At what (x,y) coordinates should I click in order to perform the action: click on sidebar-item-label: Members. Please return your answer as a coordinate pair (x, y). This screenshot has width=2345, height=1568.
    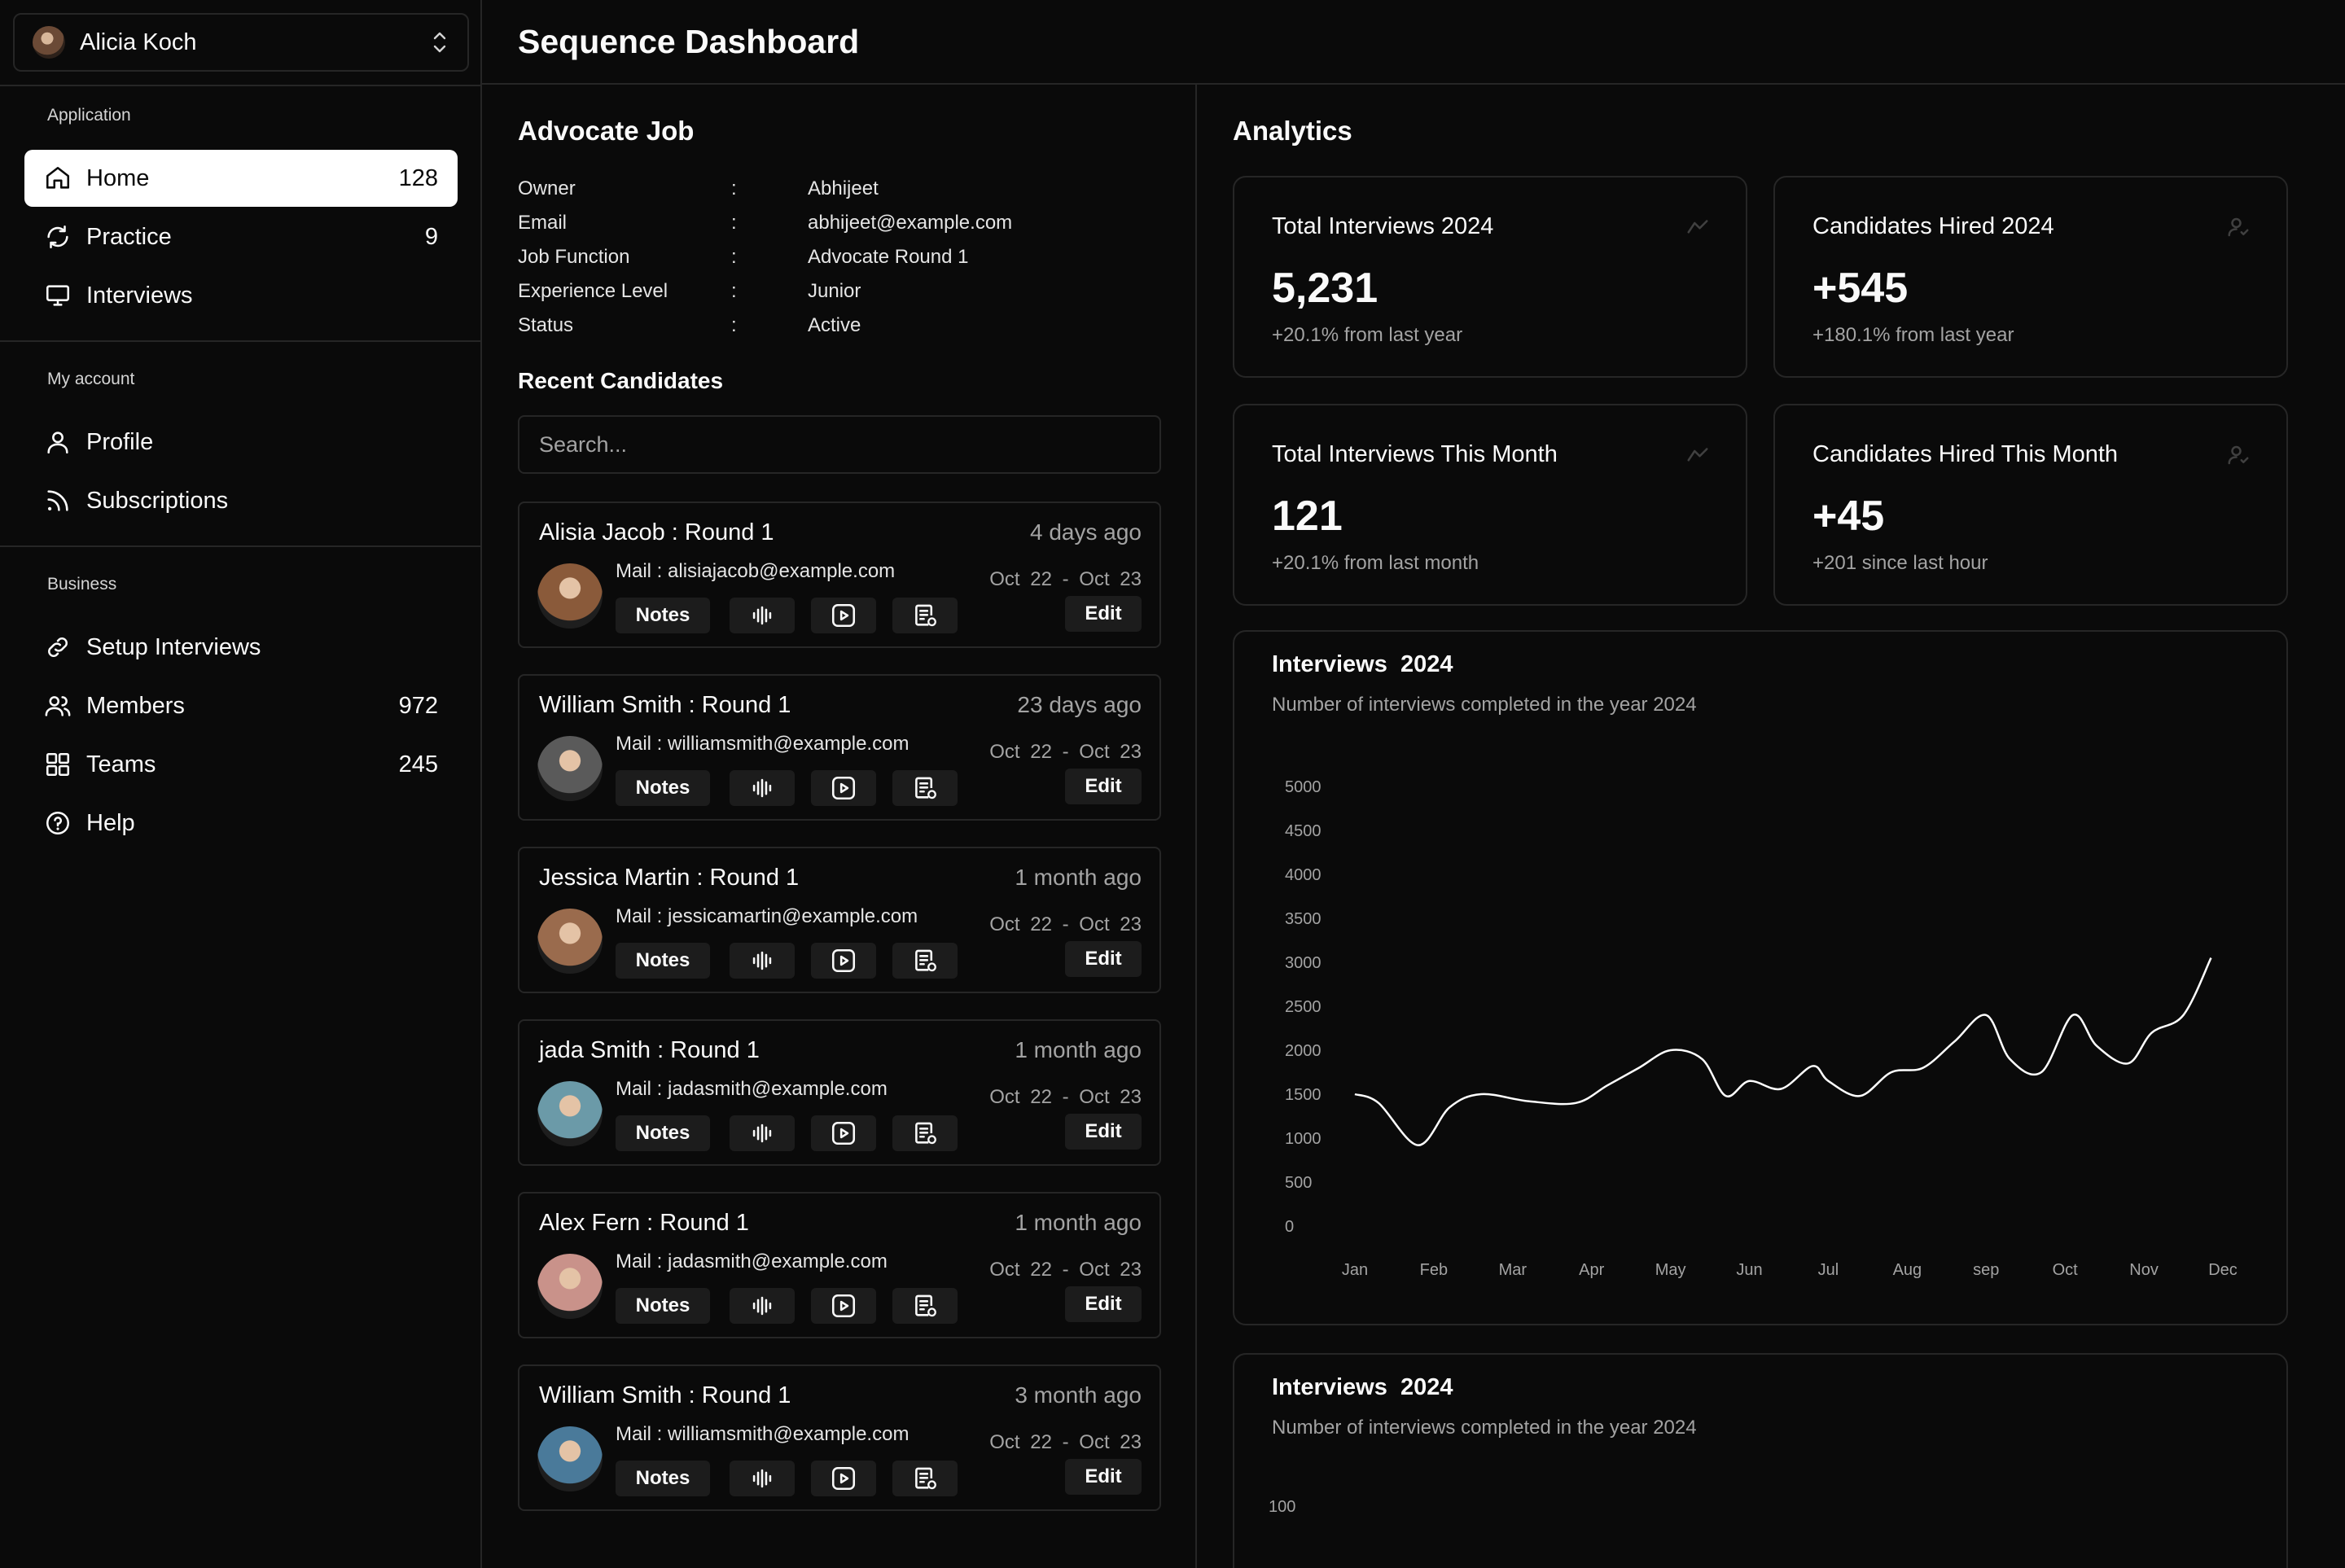
    Looking at the image, I should click on (136, 706).